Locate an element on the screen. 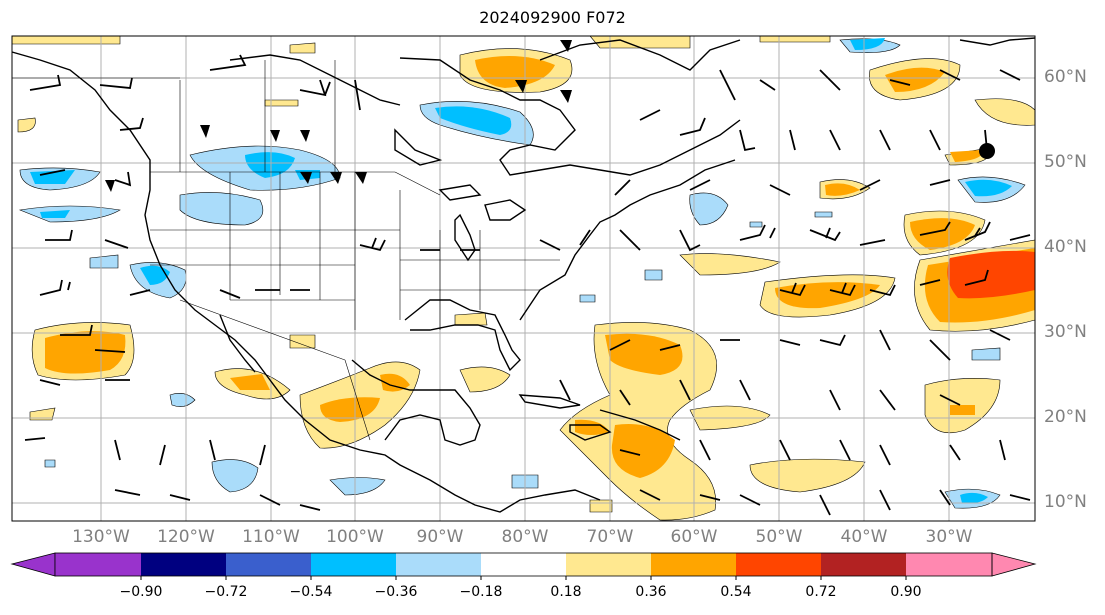 The height and width of the screenshot is (615, 1105). lon-label: 100°W is located at coordinates (355, 537).